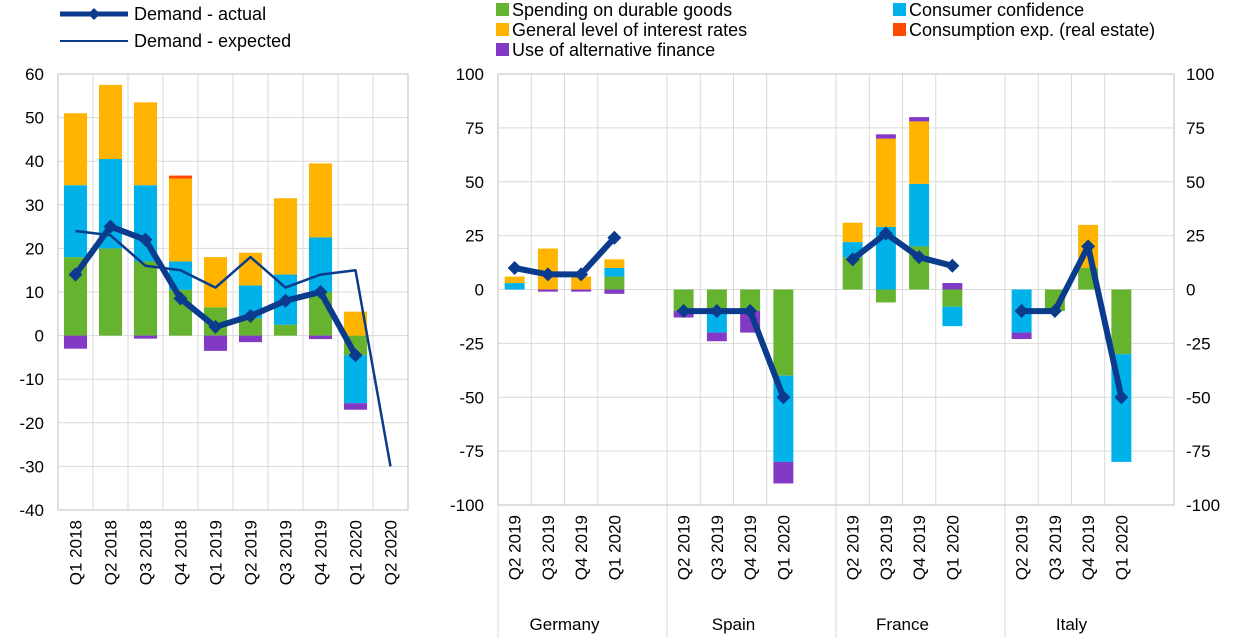 This screenshot has width=1240, height=638. Describe the element at coordinates (146, 552) in the screenshot. I see `left-x-tick-2: Q3 2018` at that location.